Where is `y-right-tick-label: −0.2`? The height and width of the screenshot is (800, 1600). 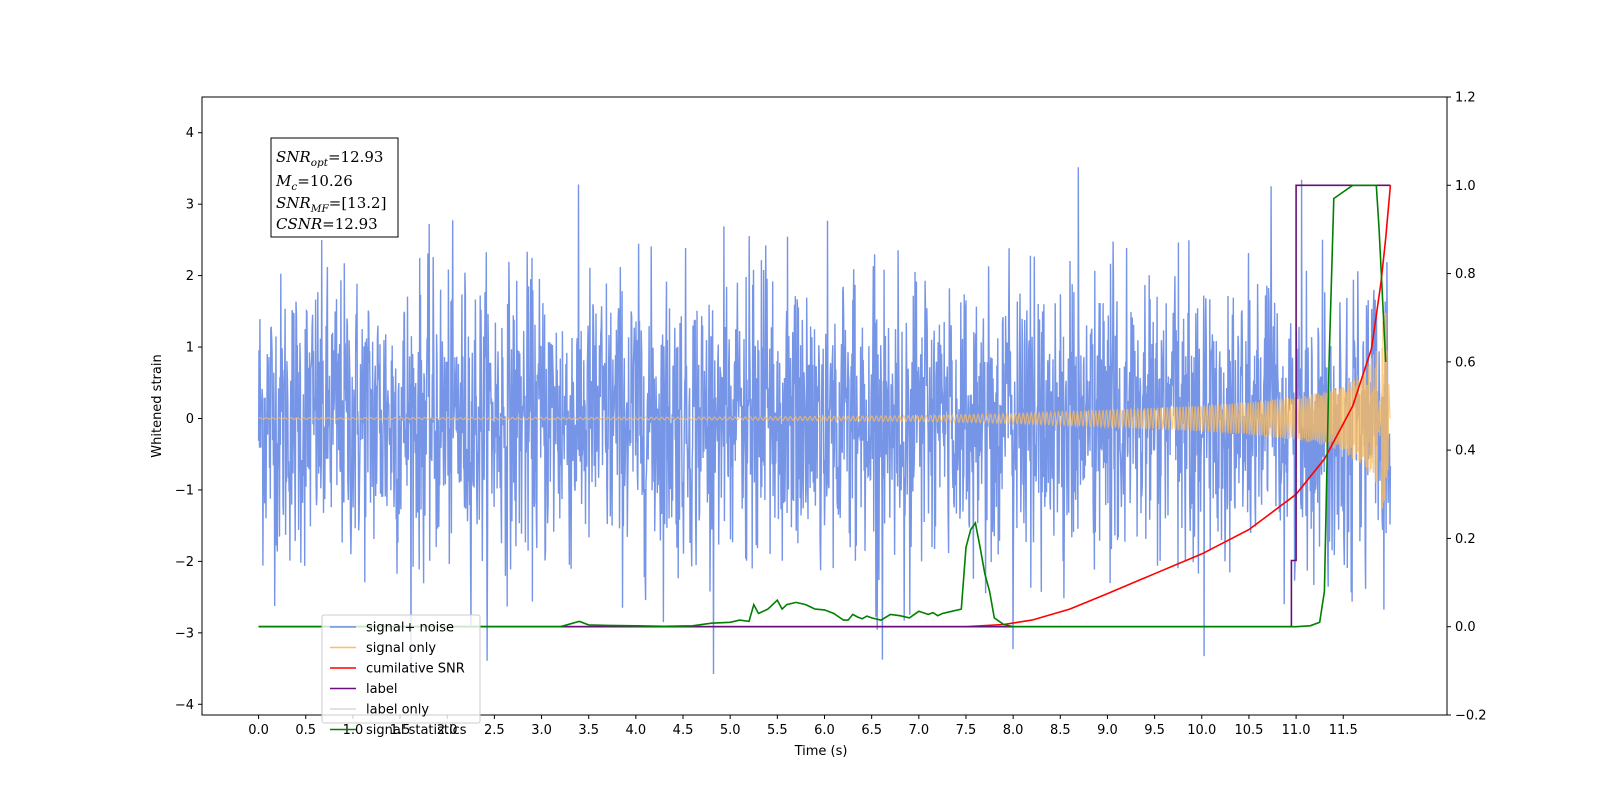 y-right-tick-label: −0.2 is located at coordinates (1471, 716).